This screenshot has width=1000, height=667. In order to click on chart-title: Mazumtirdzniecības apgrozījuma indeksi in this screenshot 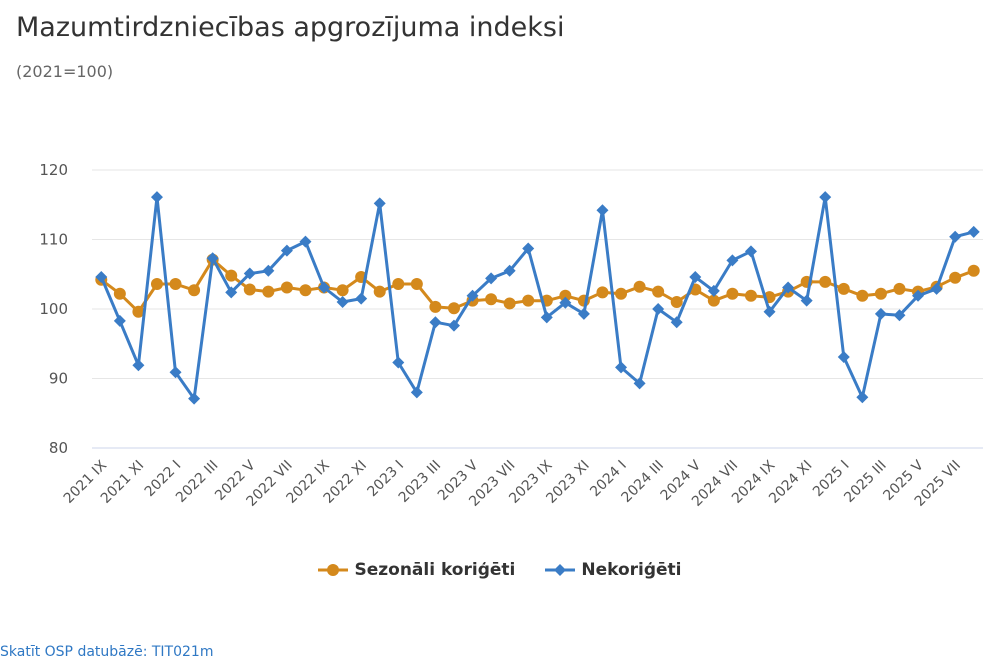, I will do `click(290, 27)`.